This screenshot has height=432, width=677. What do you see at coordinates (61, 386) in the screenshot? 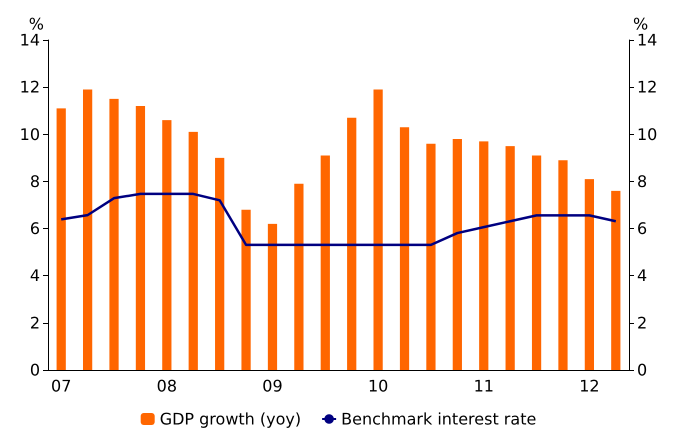
I see `x-tick-label: 07` at bounding box center [61, 386].